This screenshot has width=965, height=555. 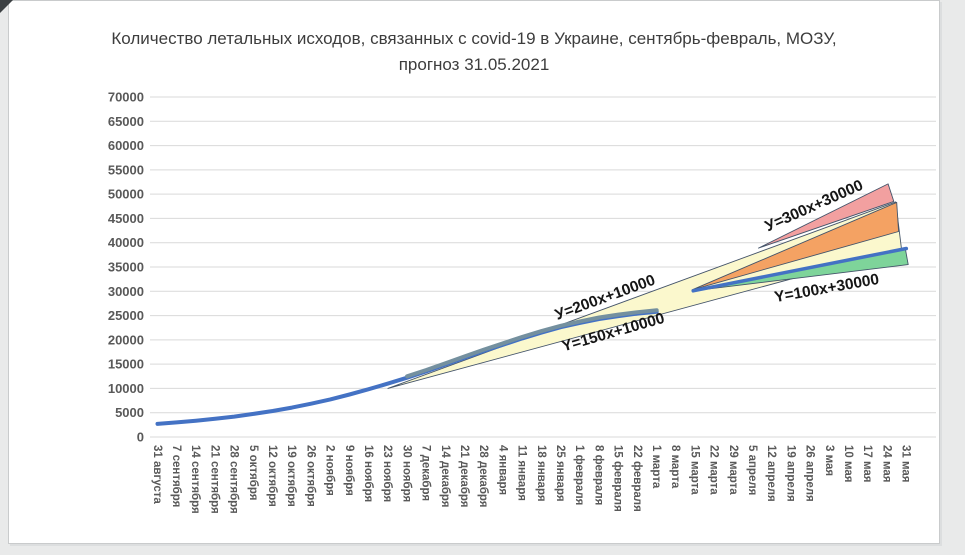 I want to click on y-axis-tick-label: 65000, so click(x=126, y=121).